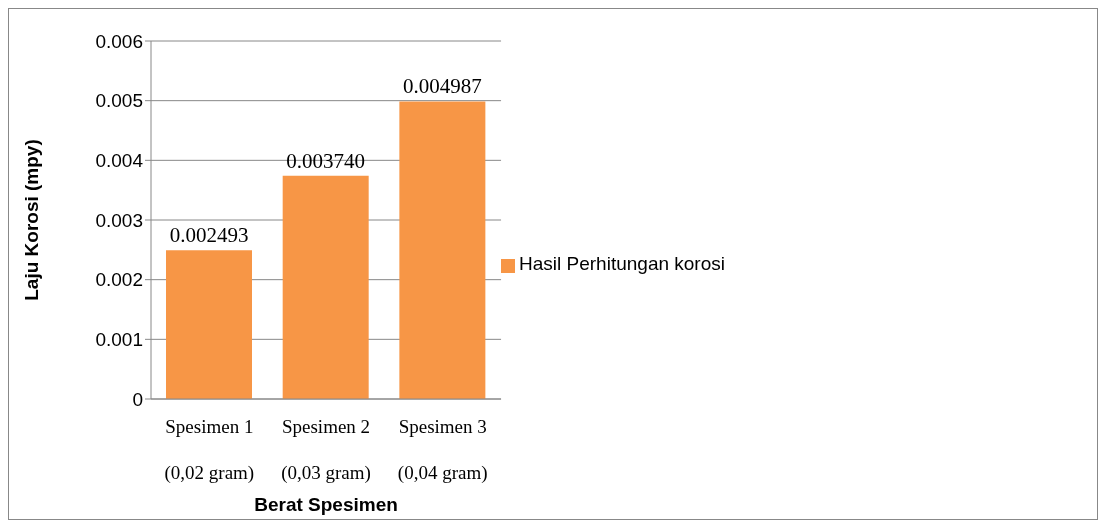  Describe the element at coordinates (119, 340) in the screenshot. I see `y-tick-label: 0.001` at that location.